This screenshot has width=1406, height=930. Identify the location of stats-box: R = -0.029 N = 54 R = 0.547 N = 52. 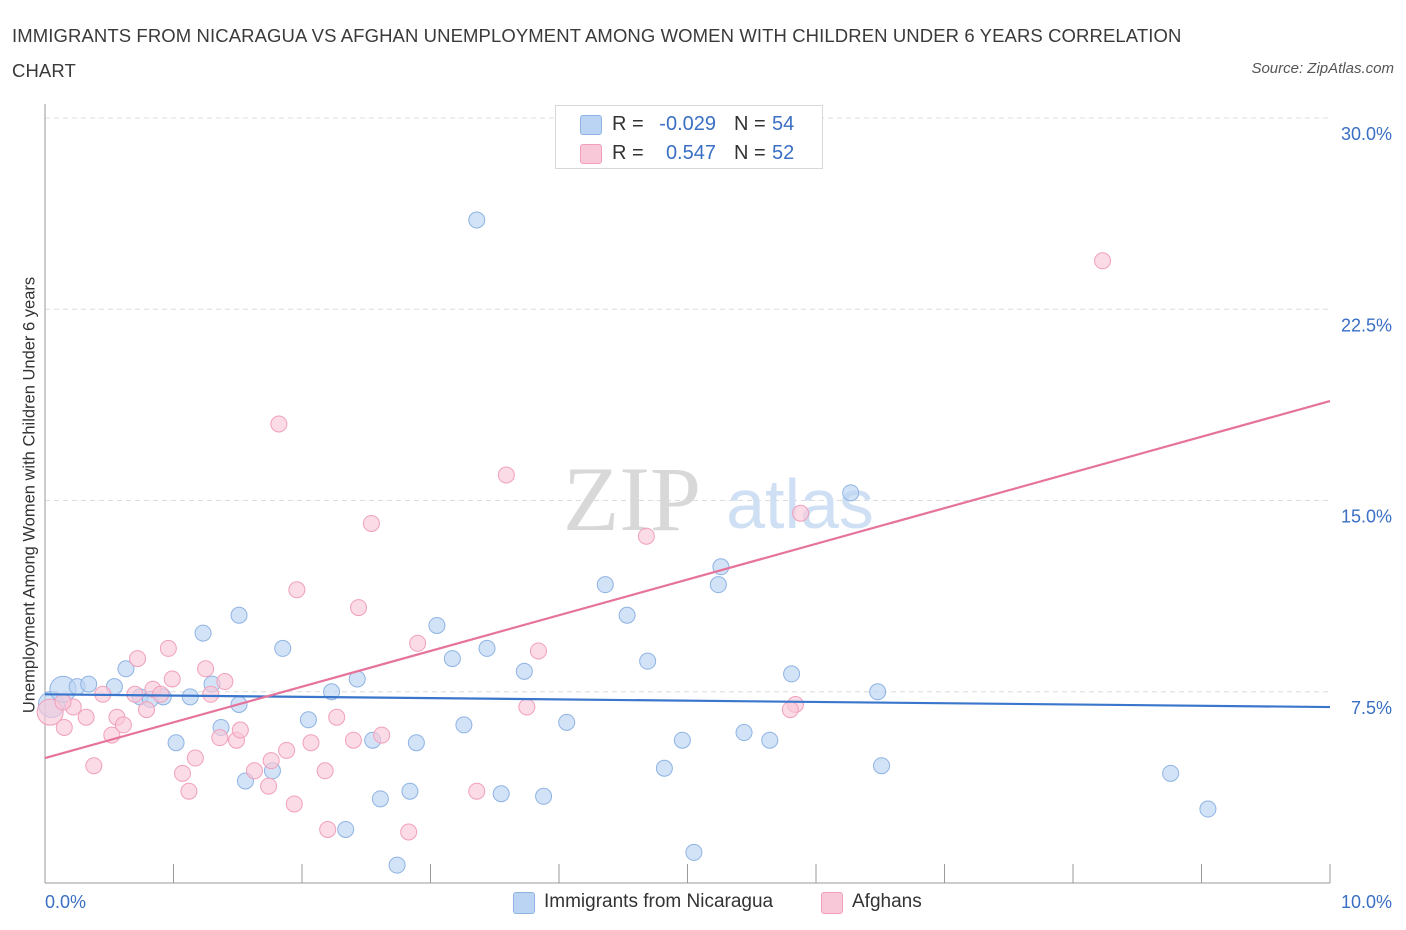
(689, 137).